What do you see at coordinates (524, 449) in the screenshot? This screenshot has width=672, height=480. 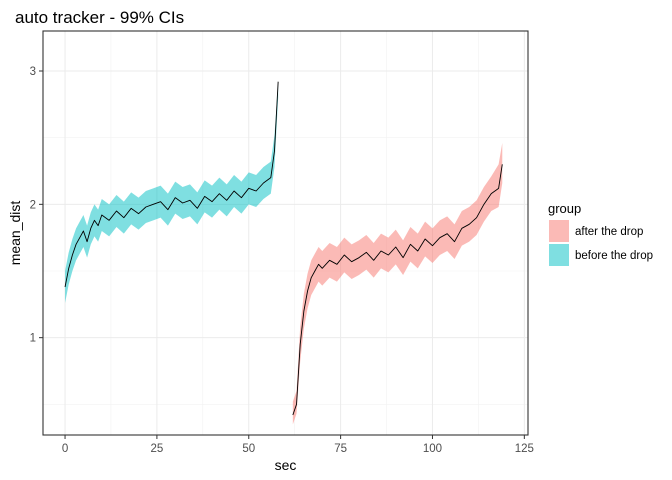 I see `x-tick-label: 125` at bounding box center [524, 449].